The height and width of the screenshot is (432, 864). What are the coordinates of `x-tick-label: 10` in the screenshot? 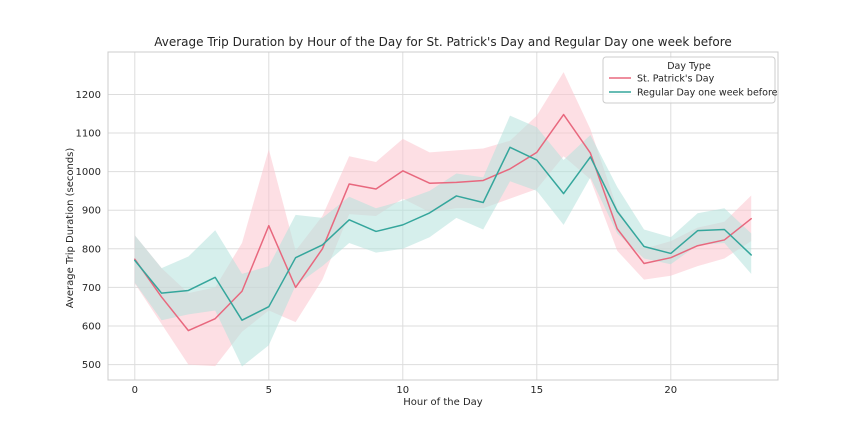 It's located at (402, 390).